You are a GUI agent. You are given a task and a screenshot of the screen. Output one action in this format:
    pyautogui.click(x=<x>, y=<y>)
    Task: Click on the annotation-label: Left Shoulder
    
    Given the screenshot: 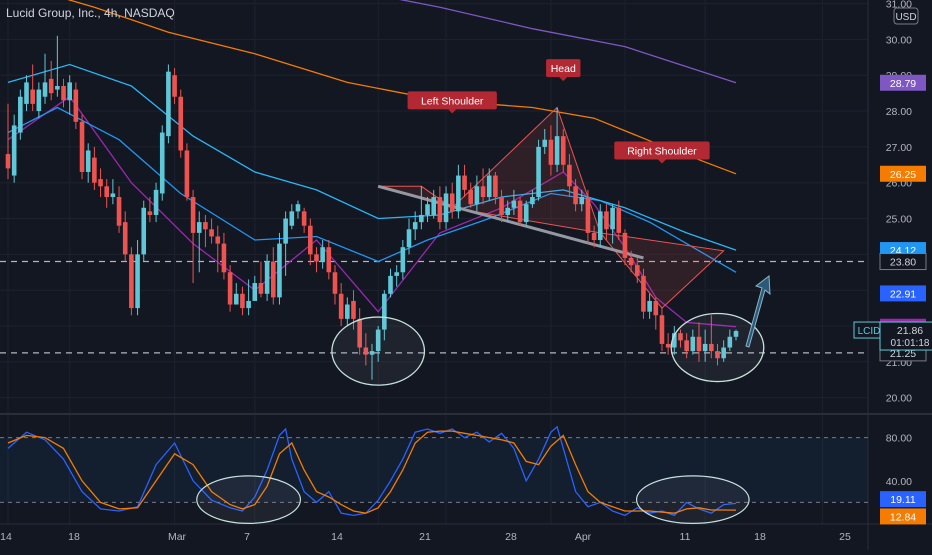 What is the action you would take?
    pyautogui.click(x=452, y=101)
    